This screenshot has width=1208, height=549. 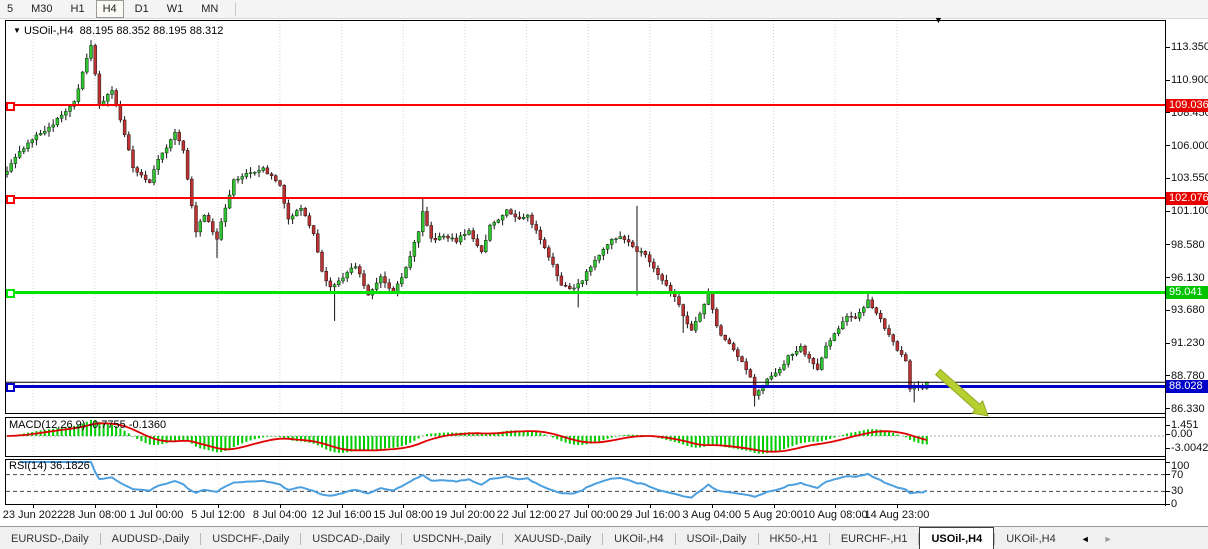 I want to click on tab-audusd-daily: AUDUSD-,Daily, so click(x=150, y=538).